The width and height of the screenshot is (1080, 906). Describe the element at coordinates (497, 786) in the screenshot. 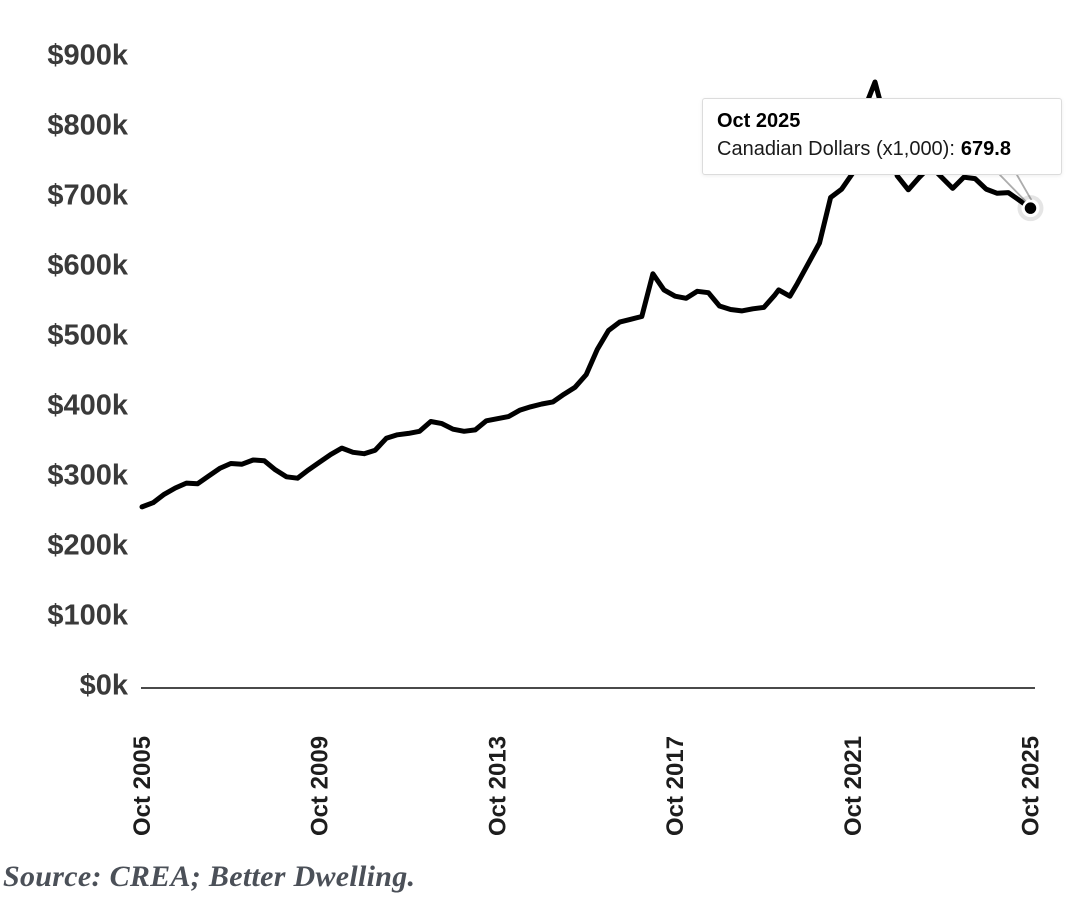

I see `x-tick-label: Oct 2013` at that location.